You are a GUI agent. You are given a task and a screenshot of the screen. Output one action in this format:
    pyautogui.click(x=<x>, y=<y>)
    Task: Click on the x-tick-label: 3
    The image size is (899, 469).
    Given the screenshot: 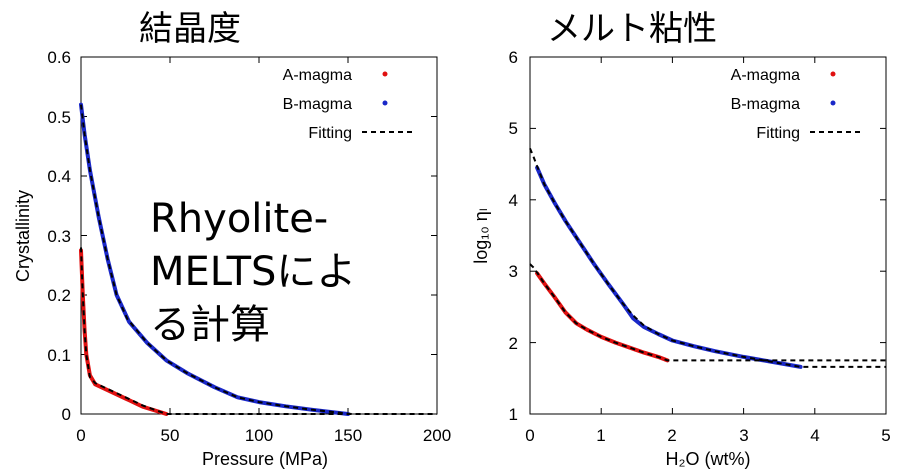 What is the action you would take?
    pyautogui.click(x=743, y=435)
    